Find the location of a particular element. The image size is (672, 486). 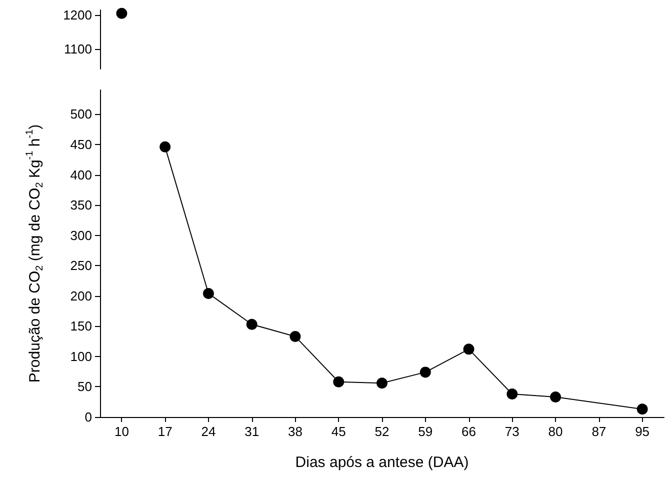

y-tick-label: 100 is located at coordinates (81, 356).